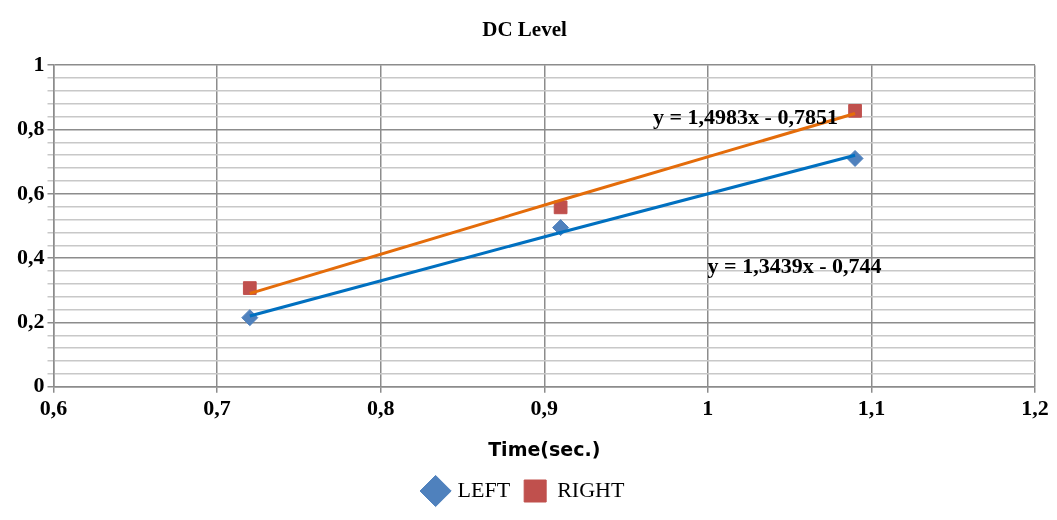 The image size is (1057, 520). I want to click on point, so click(560, 207).